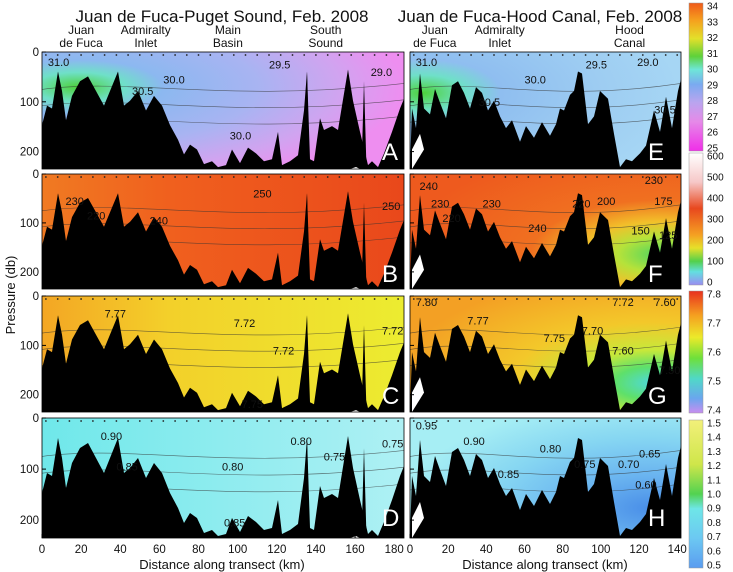 The width and height of the screenshot is (733, 572). I want to click on contour-label: 29.0, so click(381, 73).